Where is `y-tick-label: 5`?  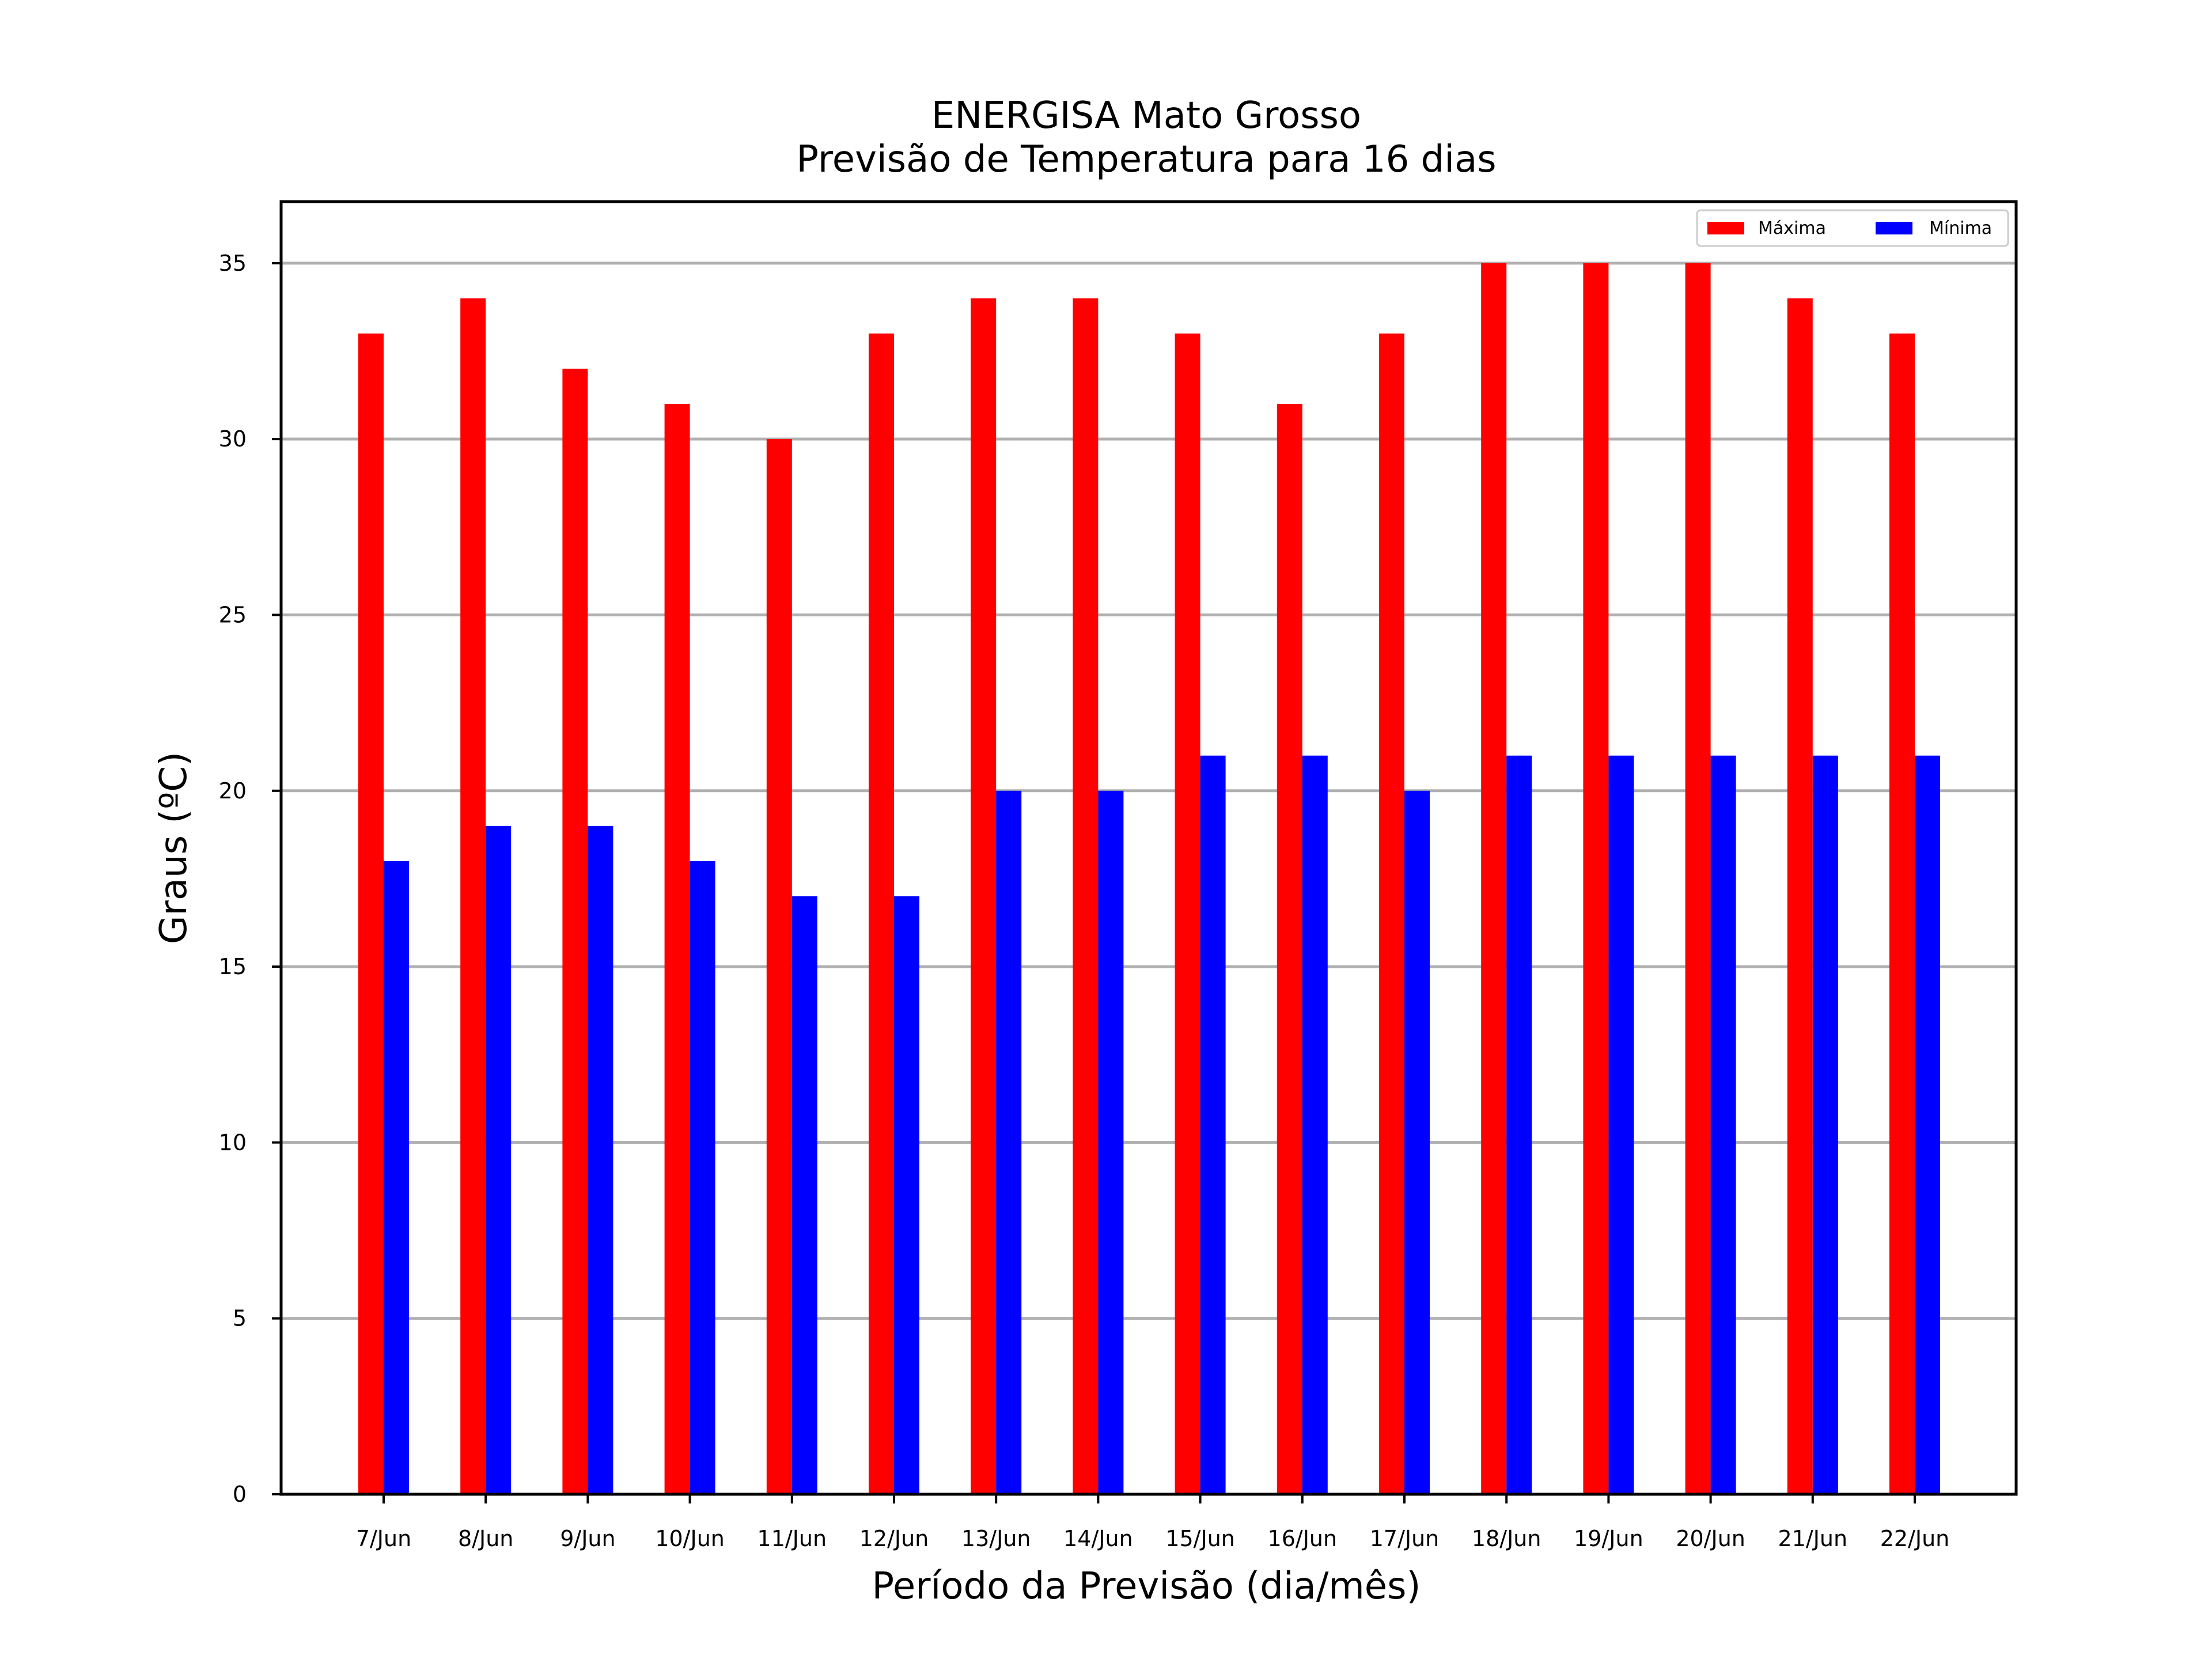 y-tick-label: 5 is located at coordinates (240, 1318).